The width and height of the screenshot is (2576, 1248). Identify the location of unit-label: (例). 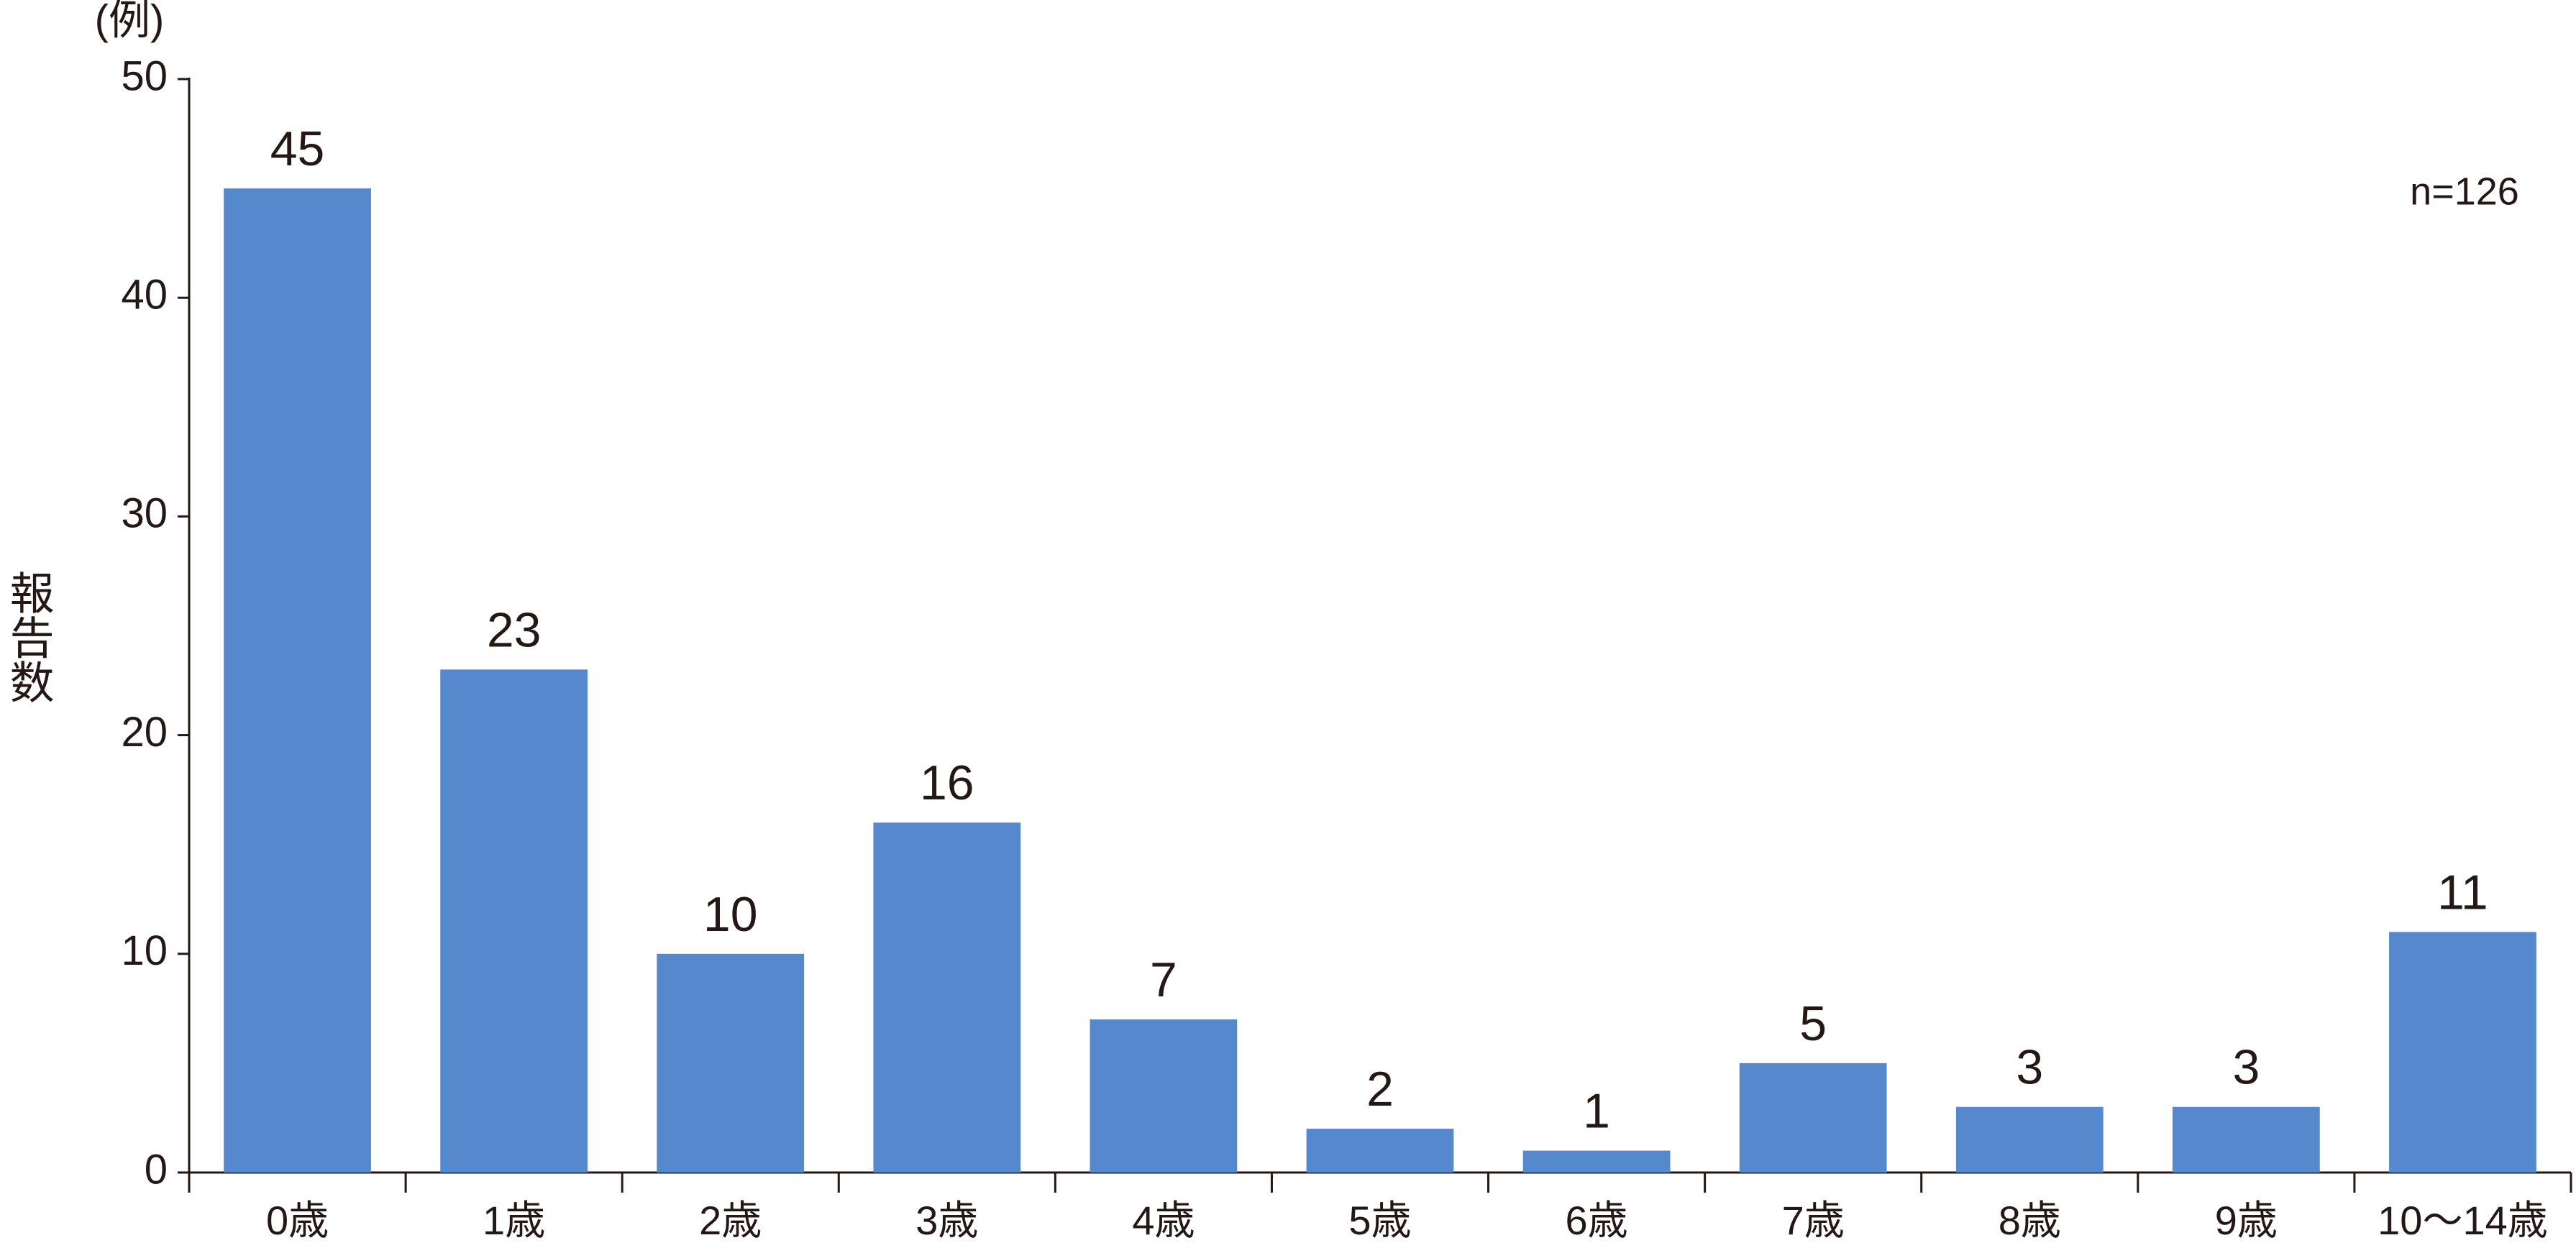
(130, 21).